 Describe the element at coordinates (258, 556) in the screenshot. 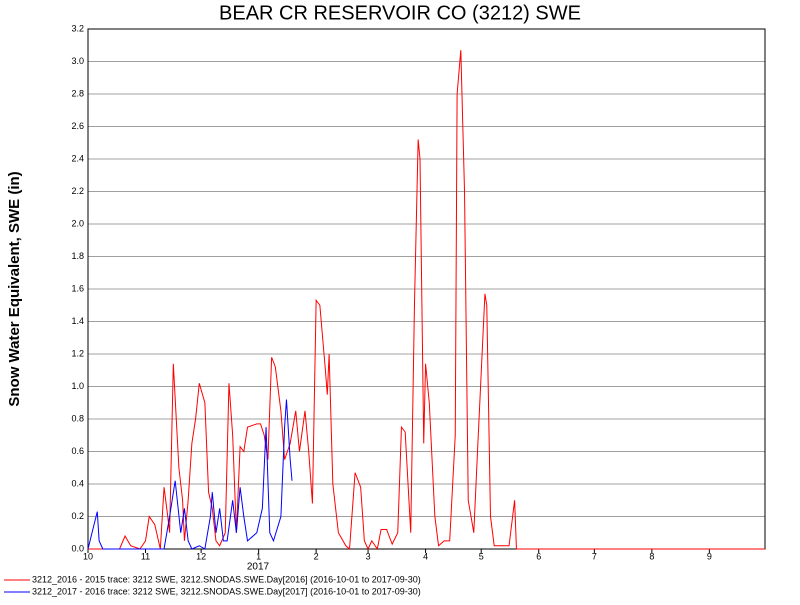

I see `x-tick-label: 1` at that location.